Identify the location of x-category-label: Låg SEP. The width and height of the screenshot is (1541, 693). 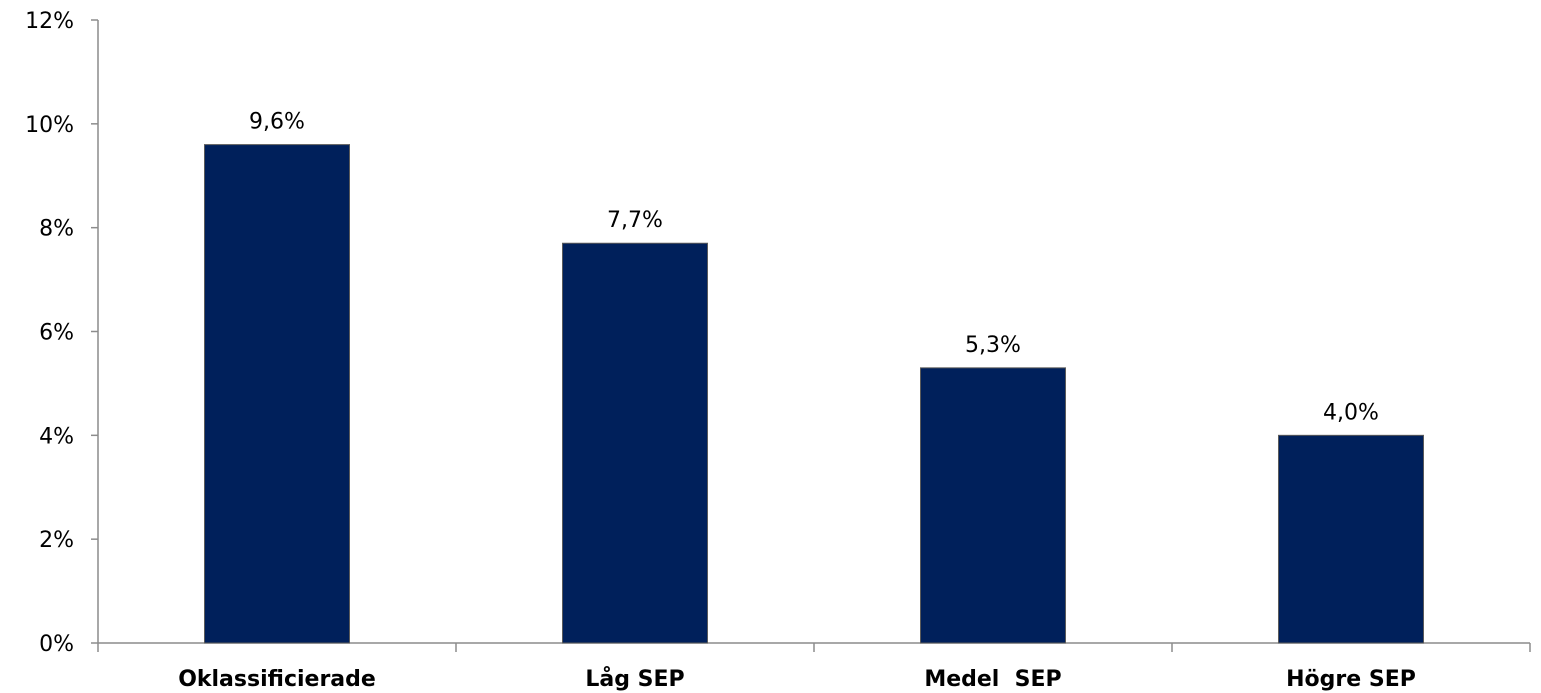
(634, 679).